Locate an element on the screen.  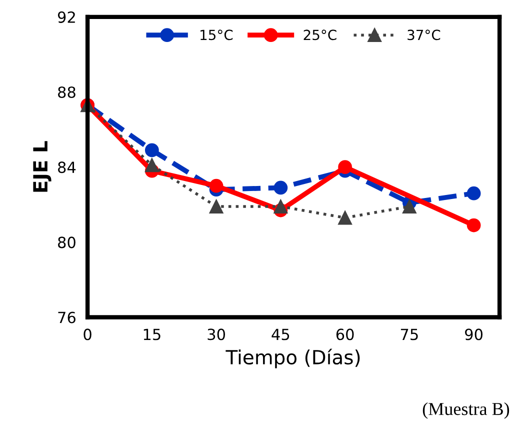
x-tick-label: 60 is located at coordinates (345, 334).